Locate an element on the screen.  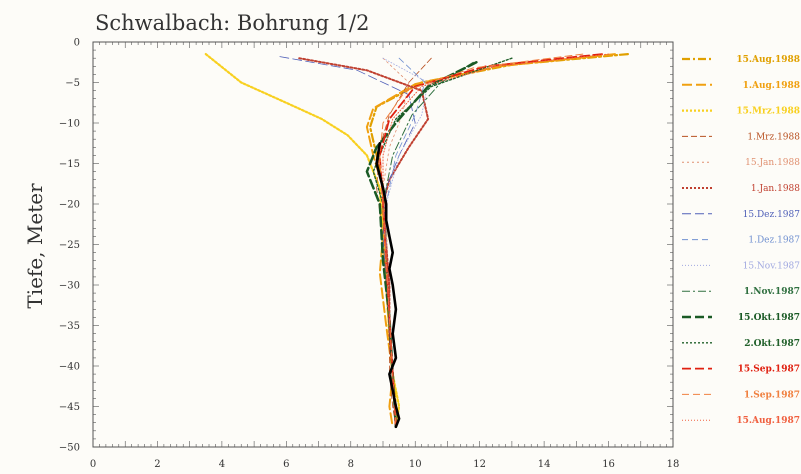
x-tick-label: 18 is located at coordinates (673, 464).